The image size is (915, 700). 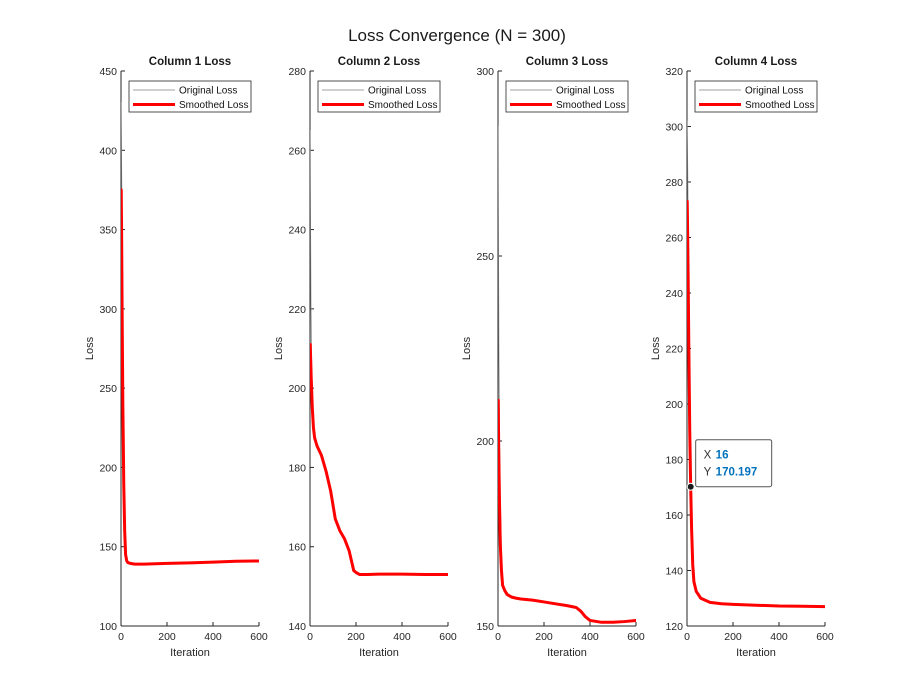 What do you see at coordinates (108, 627) in the screenshot?
I see `y-tick-label: 100` at bounding box center [108, 627].